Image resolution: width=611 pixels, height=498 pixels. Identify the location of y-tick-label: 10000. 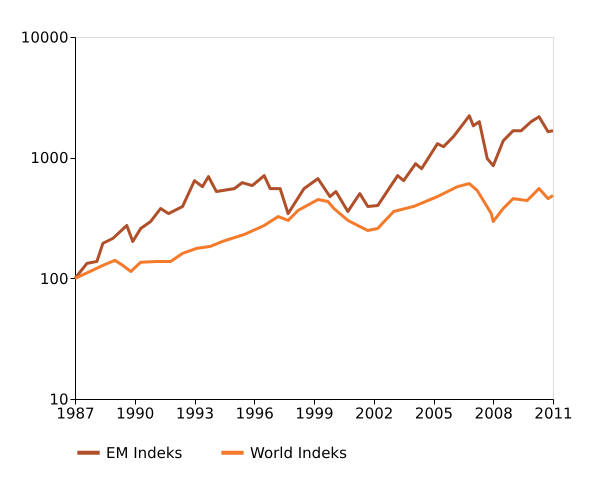
(44, 37).